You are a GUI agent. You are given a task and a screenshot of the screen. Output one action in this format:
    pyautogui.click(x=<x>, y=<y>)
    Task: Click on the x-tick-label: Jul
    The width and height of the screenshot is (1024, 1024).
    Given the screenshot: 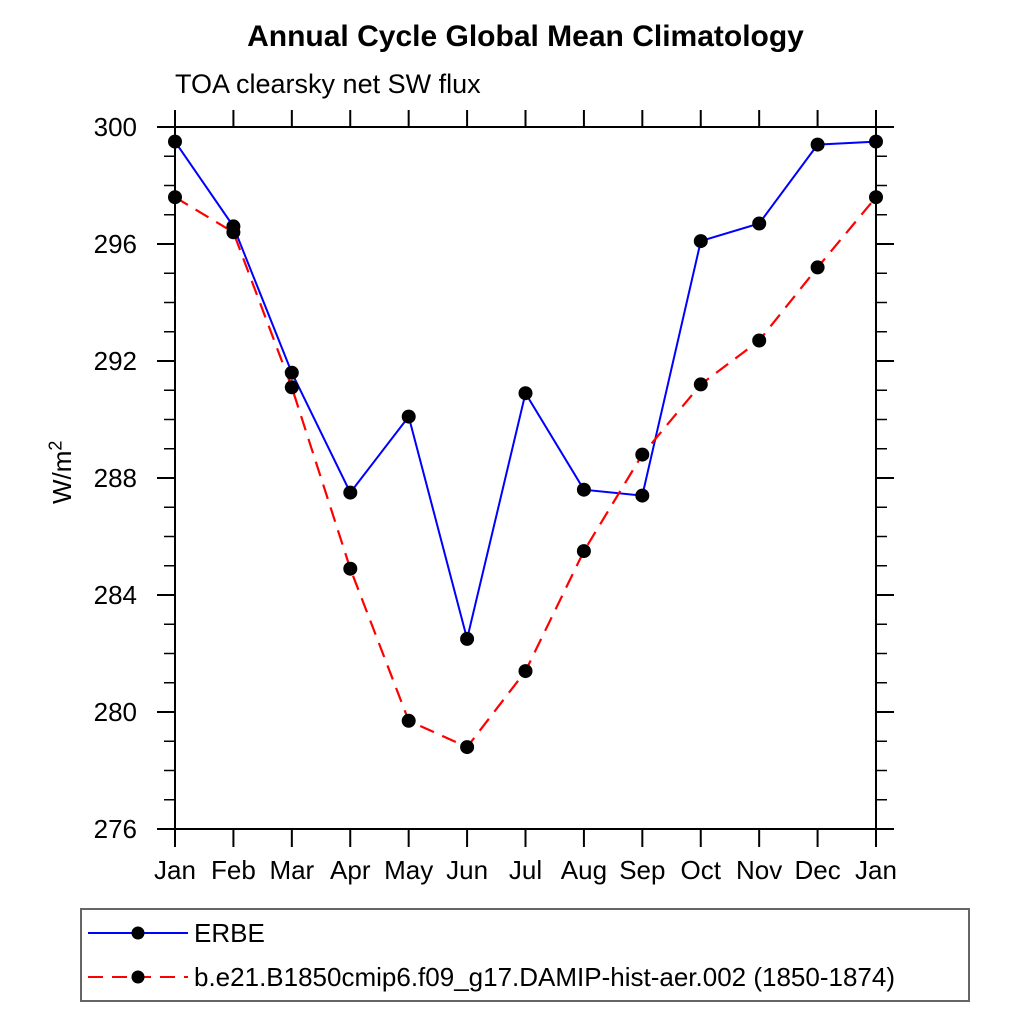 What is the action you would take?
    pyautogui.click(x=525, y=870)
    